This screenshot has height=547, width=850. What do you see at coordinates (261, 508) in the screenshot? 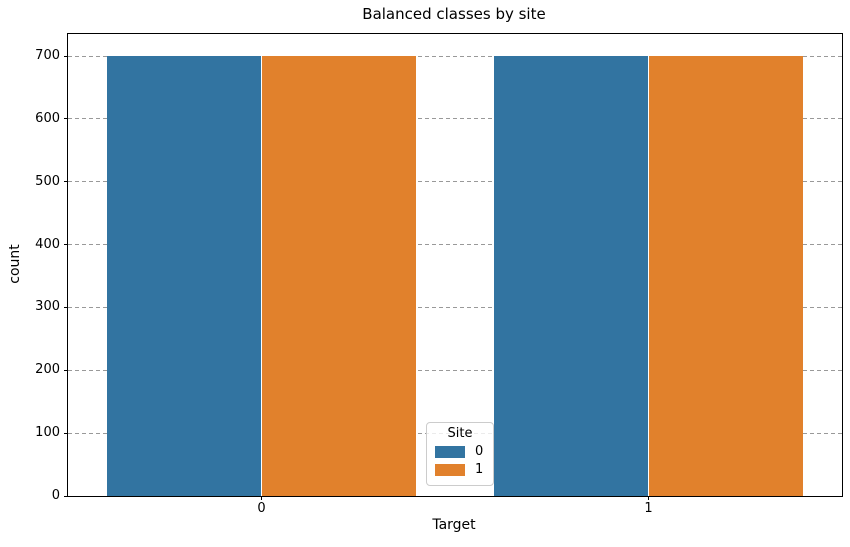
I see `x-tick-label: 0` at bounding box center [261, 508].